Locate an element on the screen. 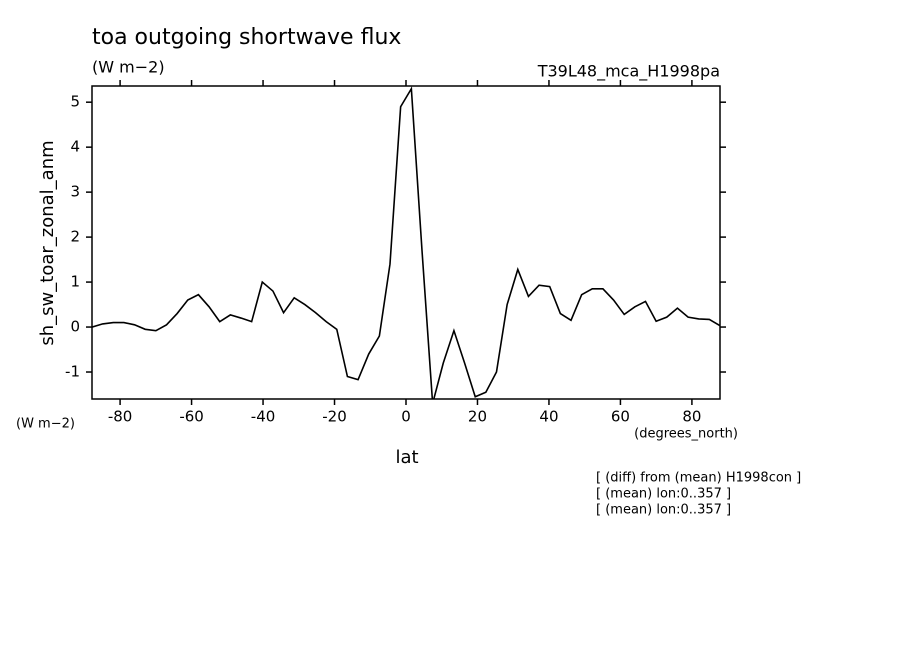  y-tick-label: 1 is located at coordinates (75, 282).